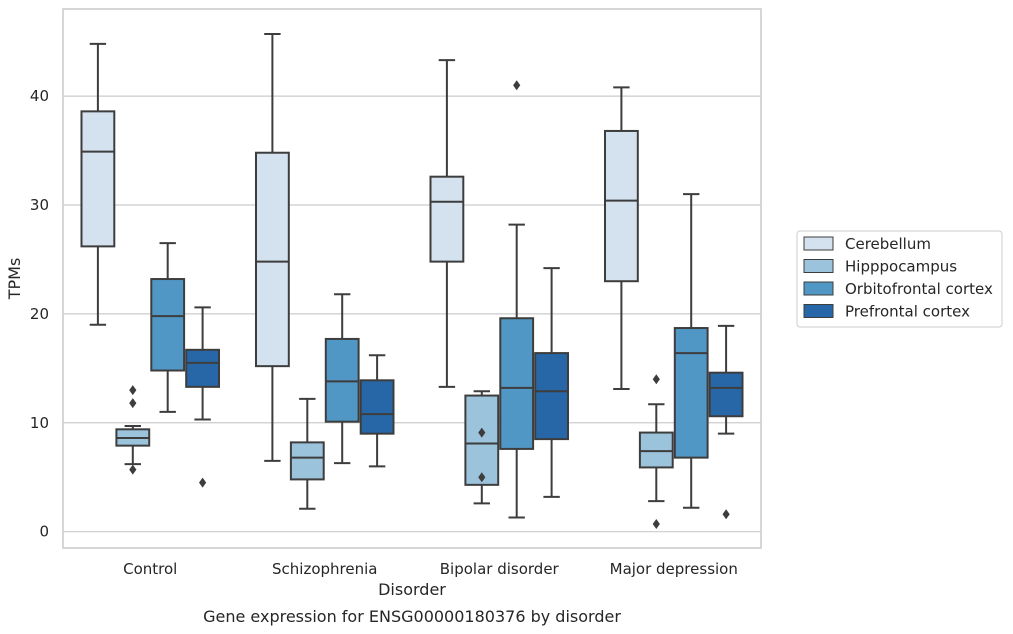 This screenshot has width=1013, height=634. What do you see at coordinates (888, 244) in the screenshot?
I see `legend-label: Cerebellum` at bounding box center [888, 244].